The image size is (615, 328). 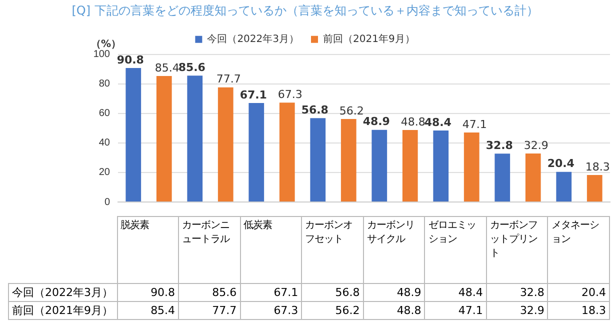 I want to click on text: 67.3, so click(x=271, y=311).